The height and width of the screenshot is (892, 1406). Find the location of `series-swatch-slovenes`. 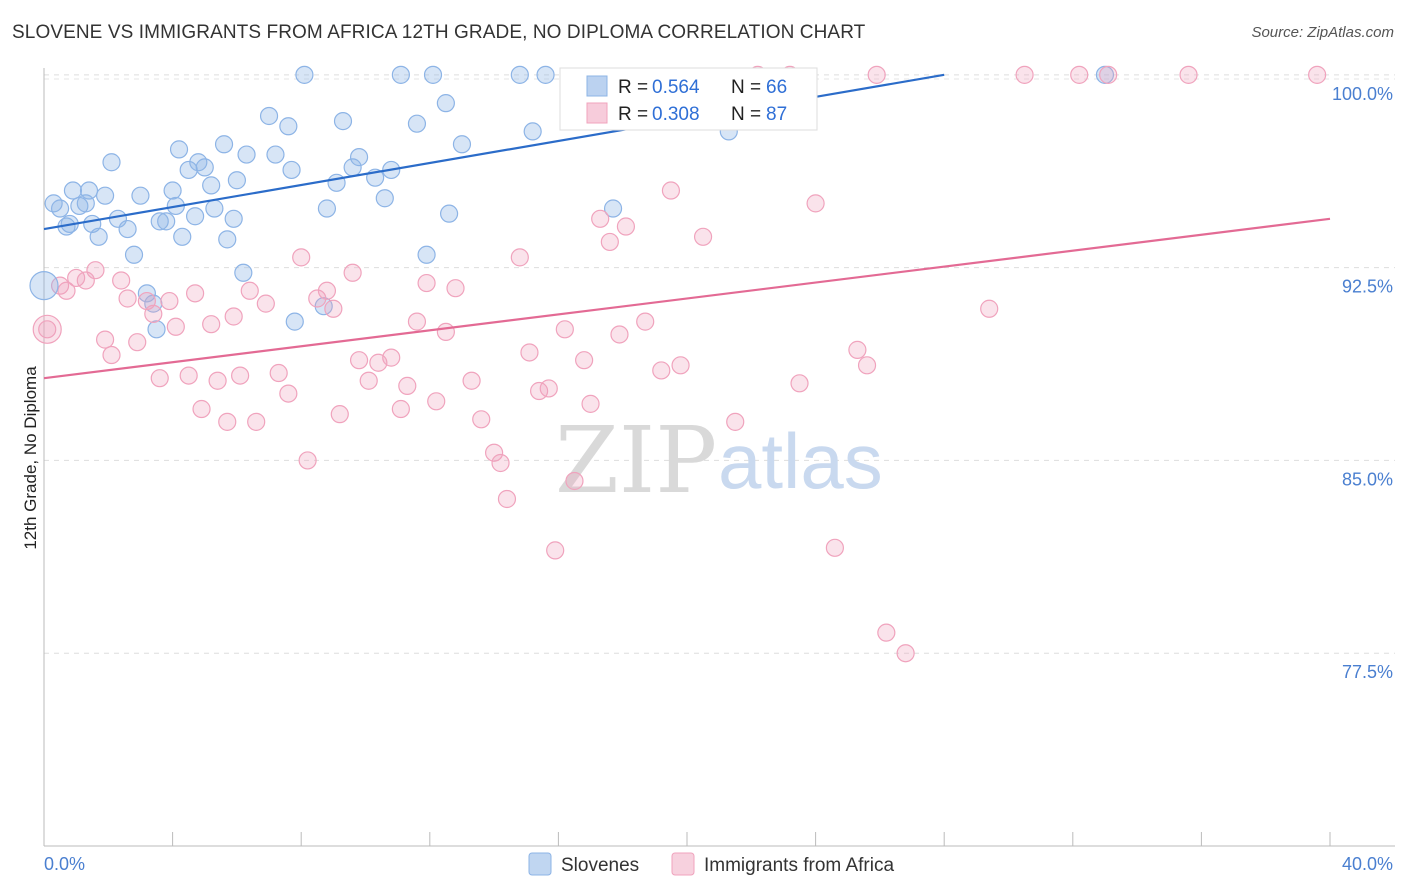

series-swatch-slovenes is located at coordinates (540, 864).